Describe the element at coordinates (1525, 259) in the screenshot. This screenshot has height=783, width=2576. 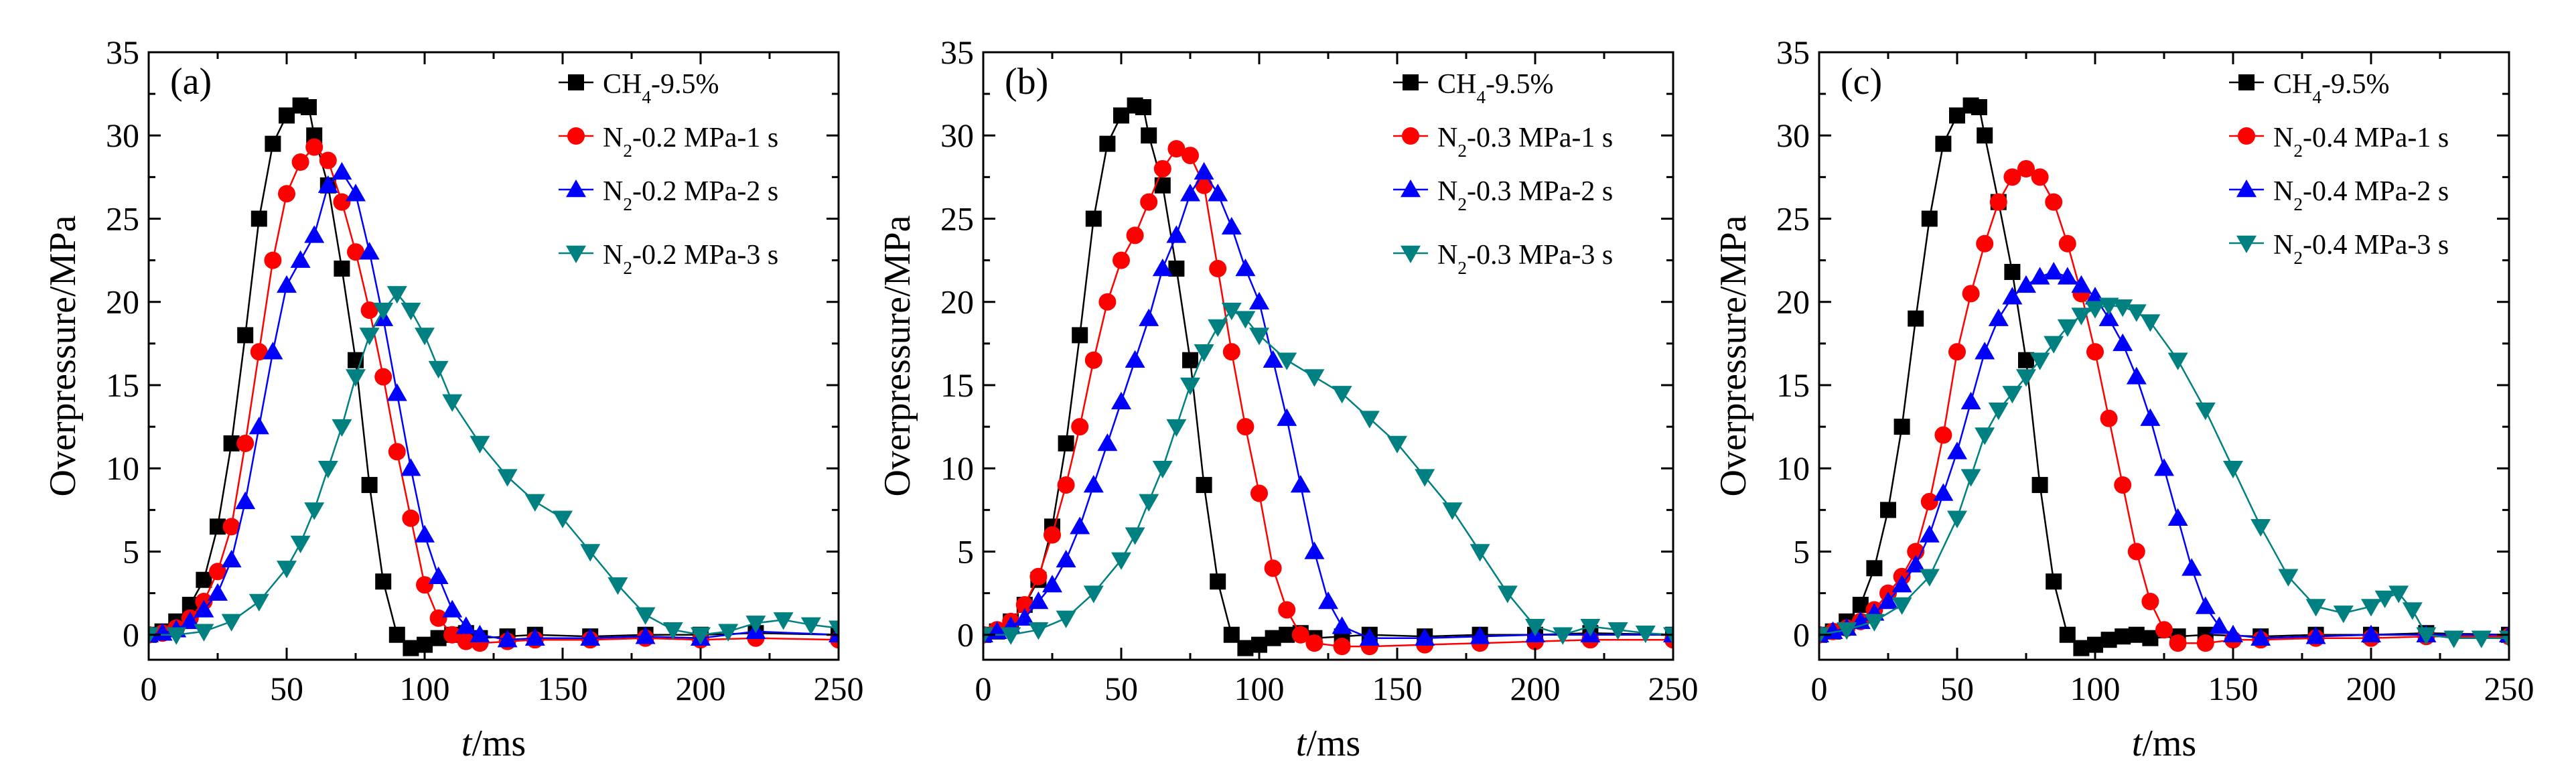
I see `legend-label: N2-0.3 MPa-3 s` at that location.